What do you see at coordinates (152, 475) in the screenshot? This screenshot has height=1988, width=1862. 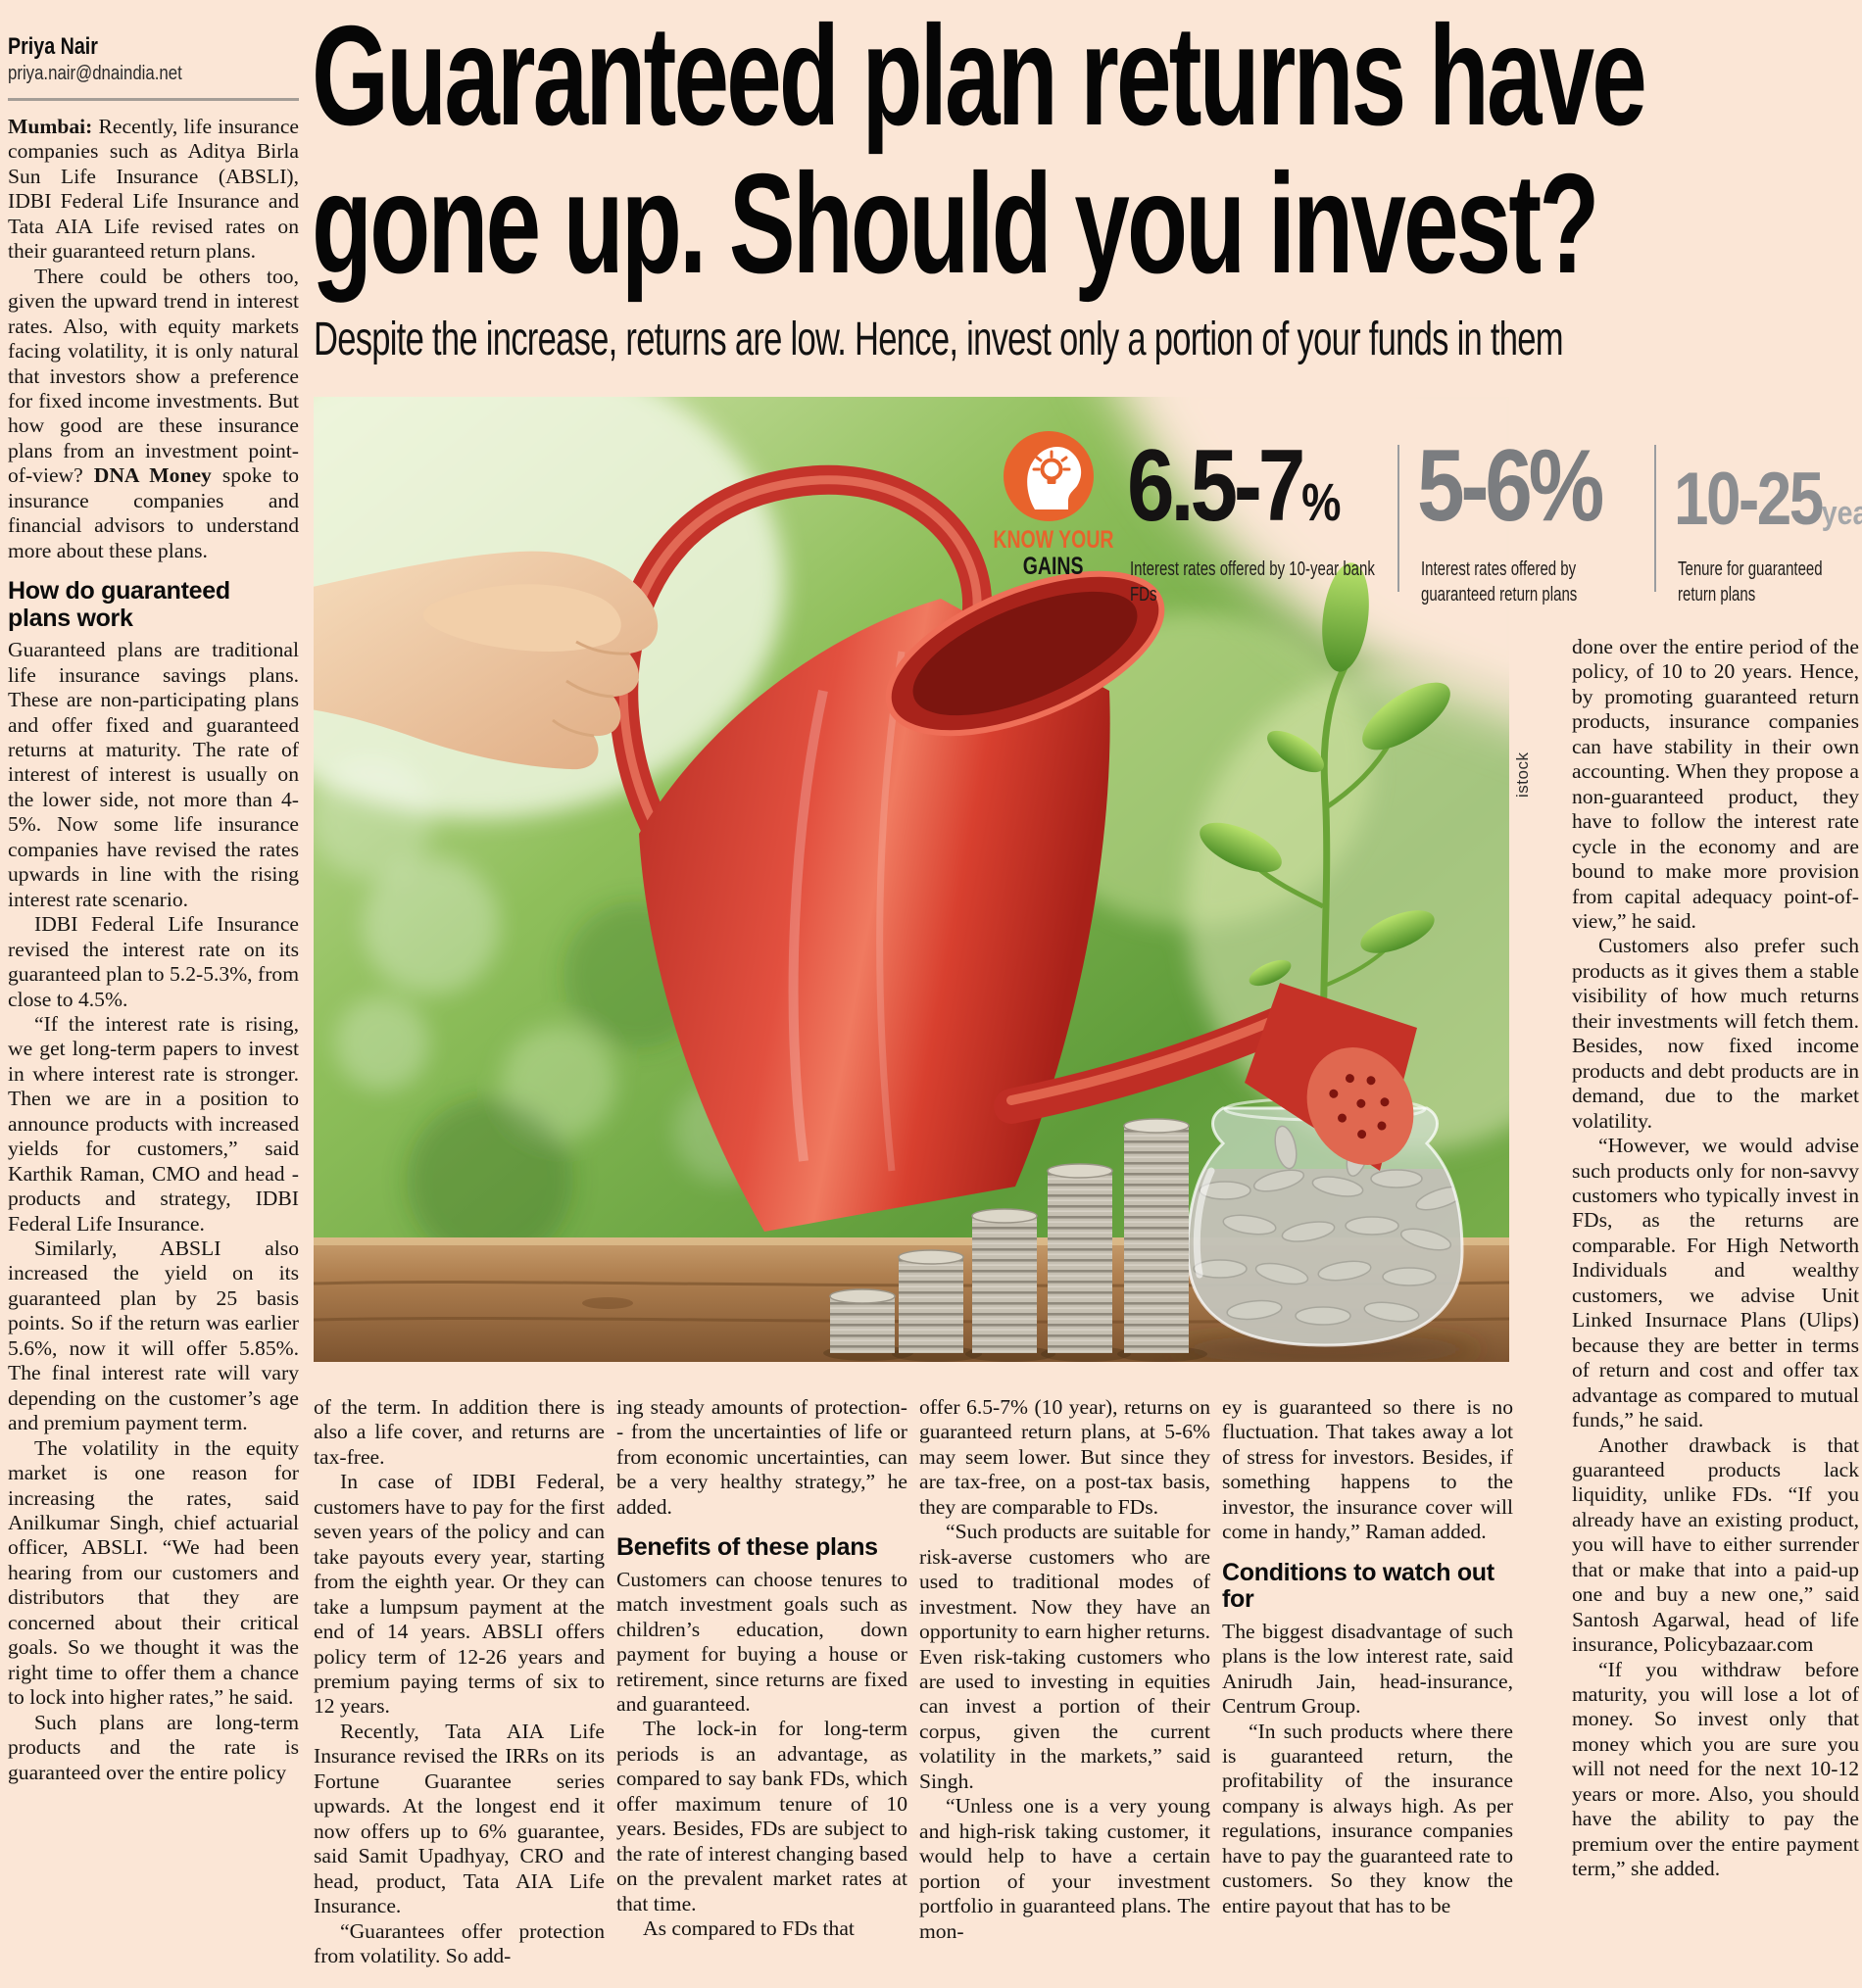 I see `publication-name: DNA Money` at bounding box center [152, 475].